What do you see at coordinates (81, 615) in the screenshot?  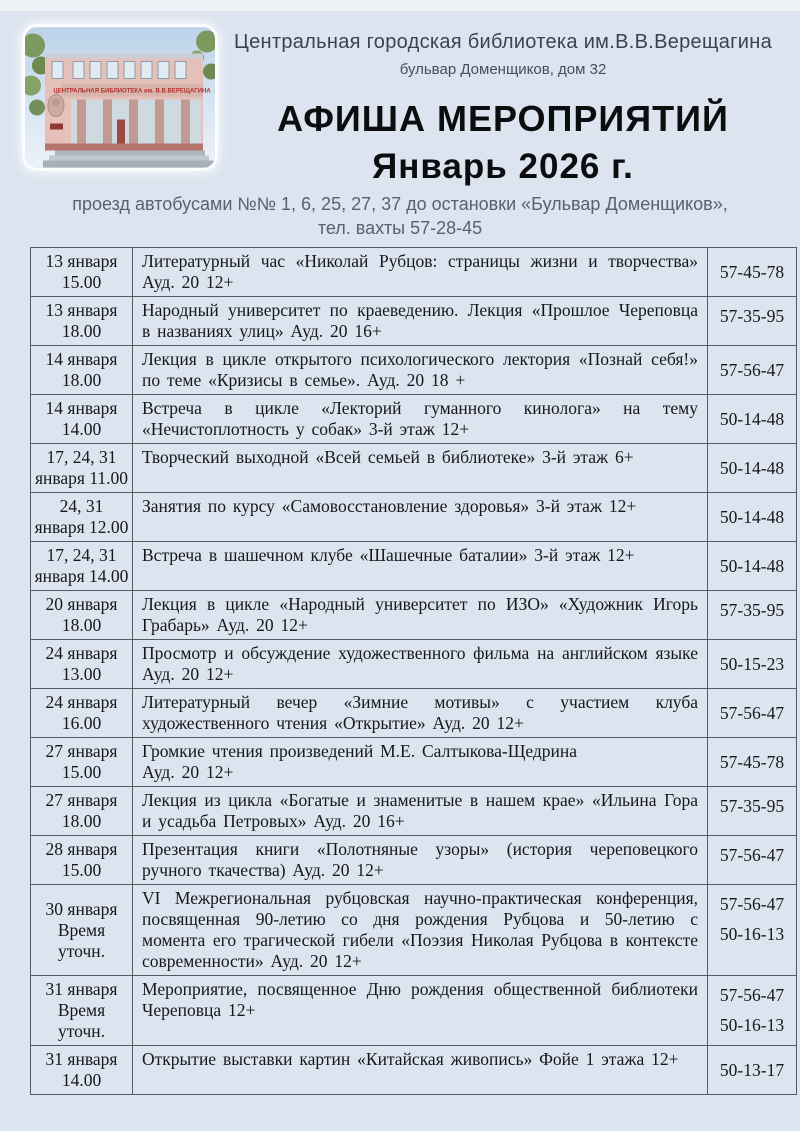 I see `event-date-cell: 20 января 18.00` at bounding box center [81, 615].